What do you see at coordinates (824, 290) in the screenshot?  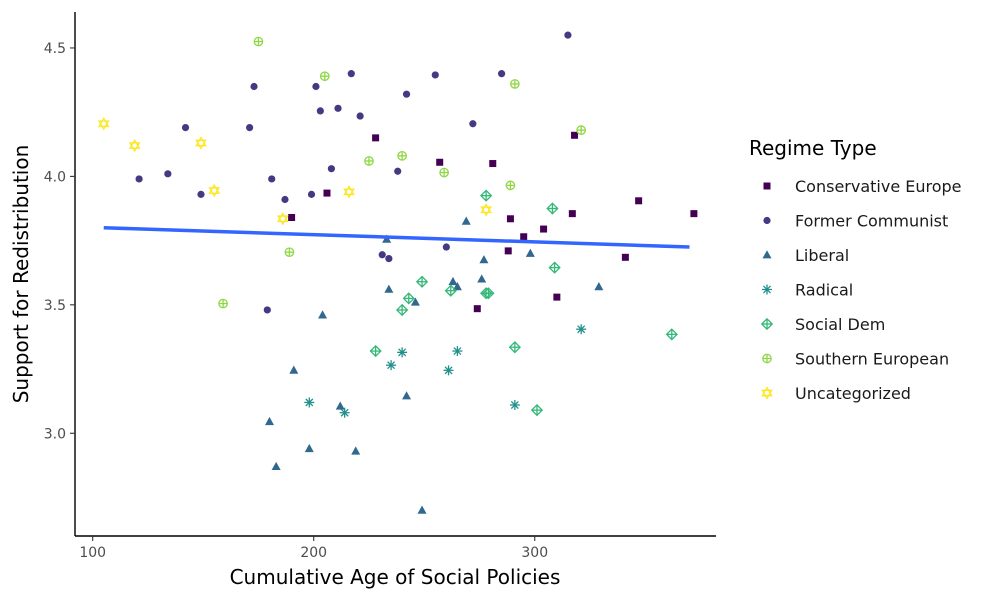 I see `legend-label: Radical` at bounding box center [824, 290].